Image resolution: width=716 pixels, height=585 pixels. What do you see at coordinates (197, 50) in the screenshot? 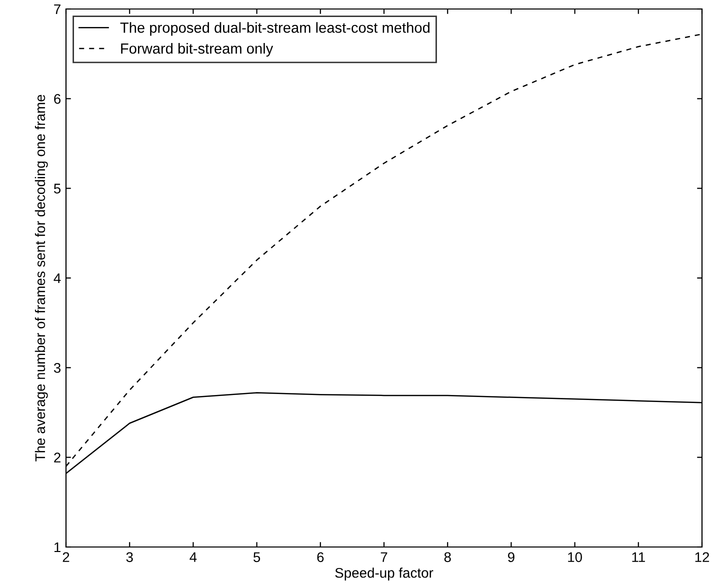
I see `legend-label: Forward bit-stream only` at bounding box center [197, 50].